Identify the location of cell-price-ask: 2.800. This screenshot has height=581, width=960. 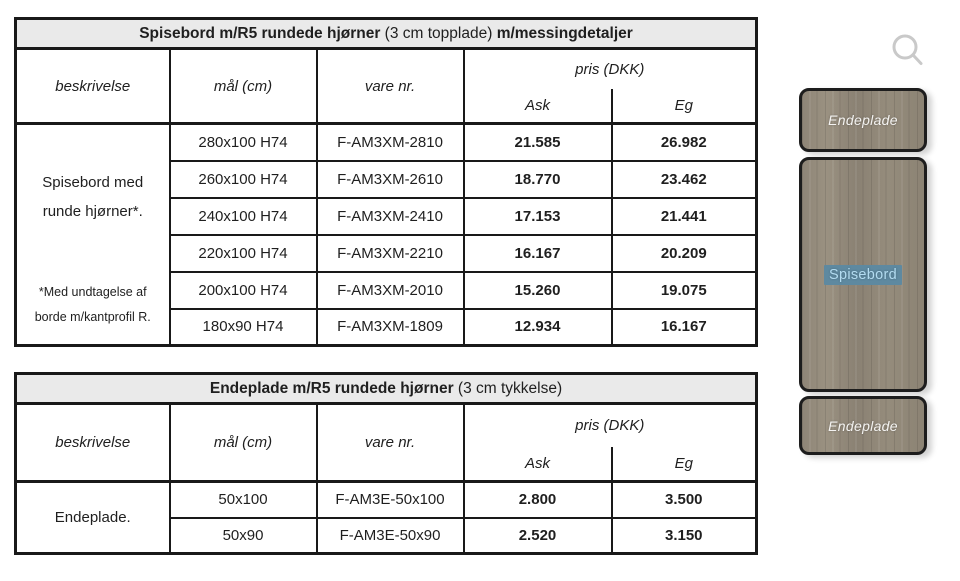
(537, 499).